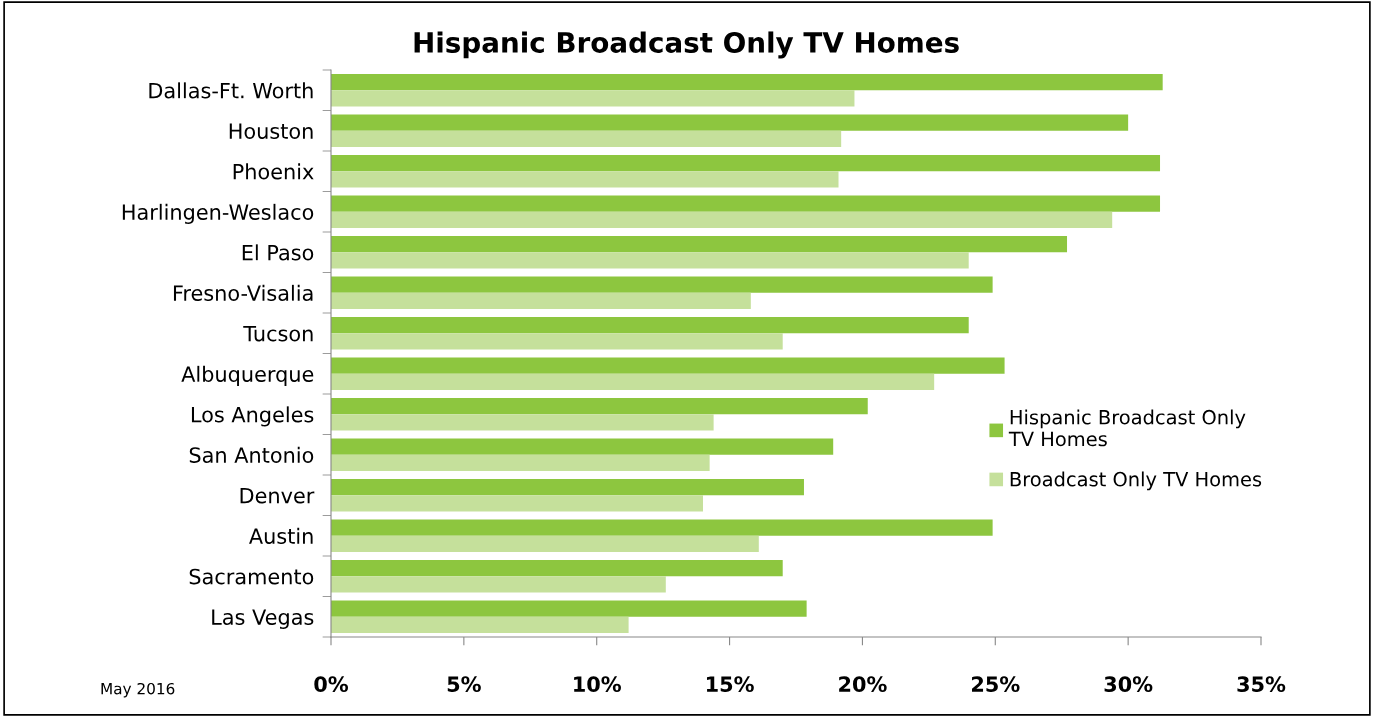 This screenshot has height=717, width=1374. I want to click on y-tick-label: El Paso, so click(278, 252).